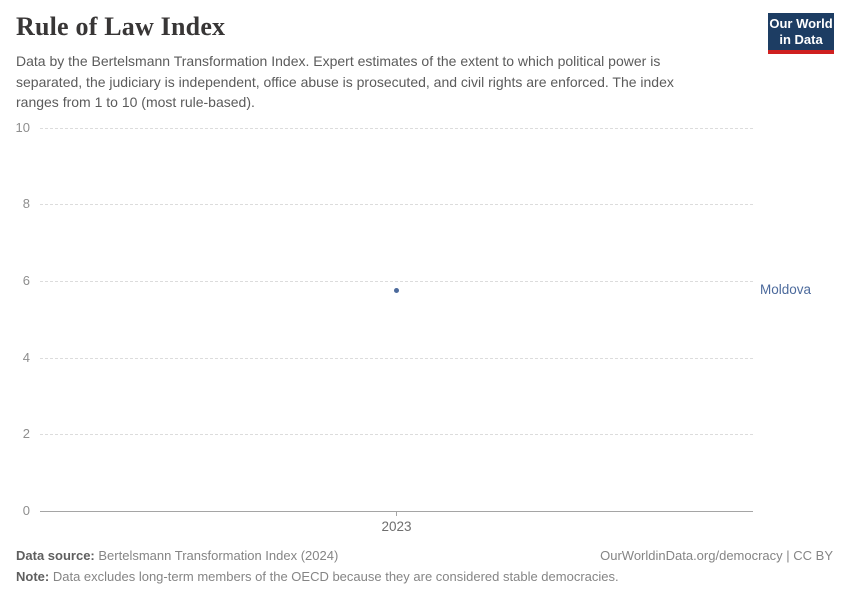 The image size is (850, 600). What do you see at coordinates (716, 555) in the screenshot?
I see `footer-credit-link: OurWorldinData.org/democracy | CC BY` at bounding box center [716, 555].